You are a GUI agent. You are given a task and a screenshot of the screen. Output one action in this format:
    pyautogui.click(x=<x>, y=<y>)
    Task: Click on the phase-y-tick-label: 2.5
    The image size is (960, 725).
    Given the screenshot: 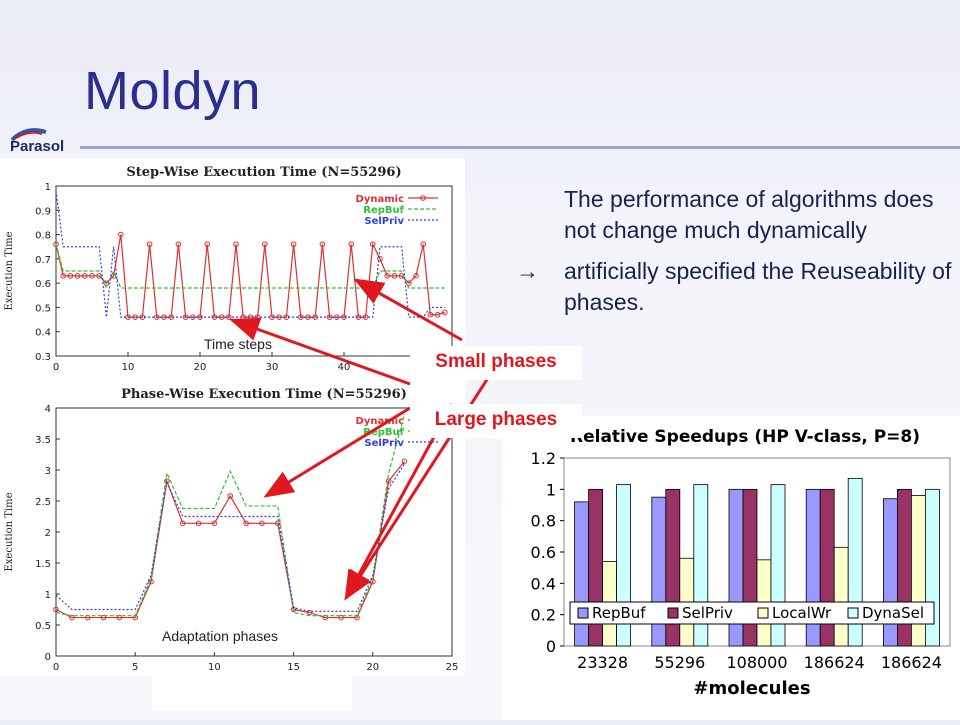 What is the action you would take?
    pyautogui.click(x=43, y=502)
    